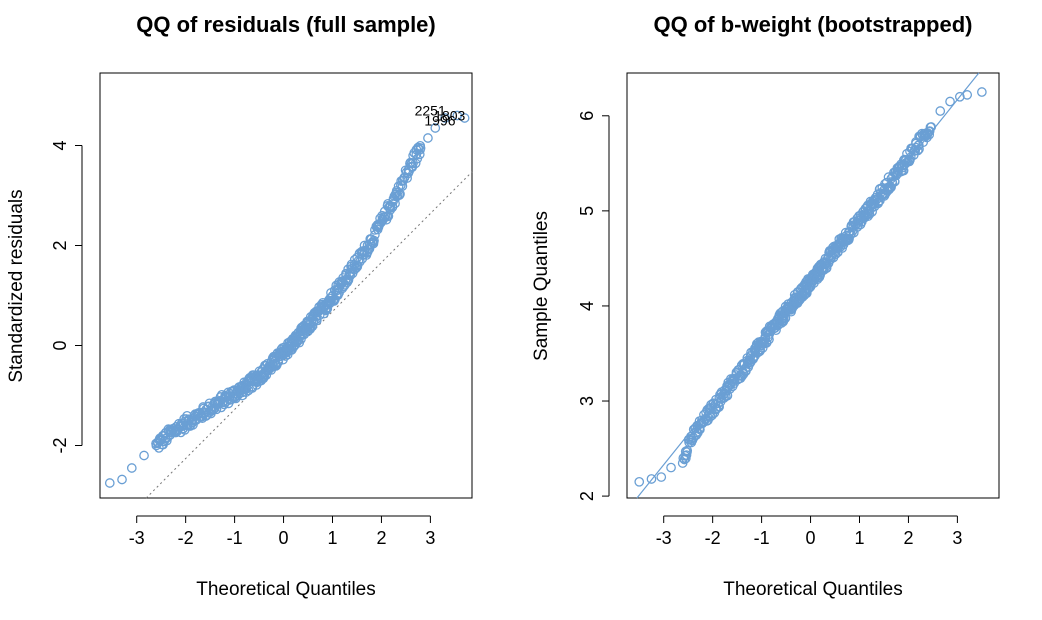 This screenshot has width=1042, height=620. What do you see at coordinates (60, 345) in the screenshot?
I see `left-y-tick-label: 0` at bounding box center [60, 345].